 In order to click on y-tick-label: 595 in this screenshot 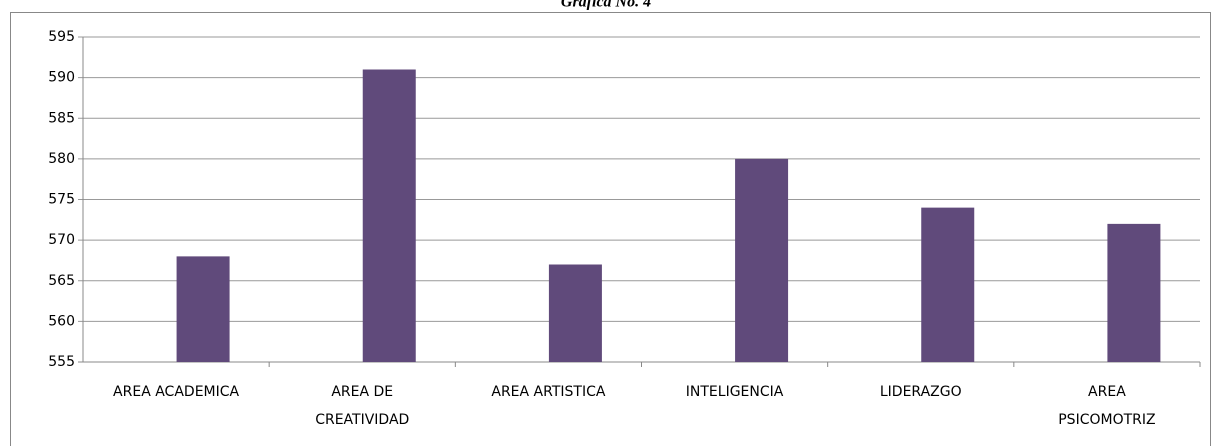, I will do `click(61, 37)`.